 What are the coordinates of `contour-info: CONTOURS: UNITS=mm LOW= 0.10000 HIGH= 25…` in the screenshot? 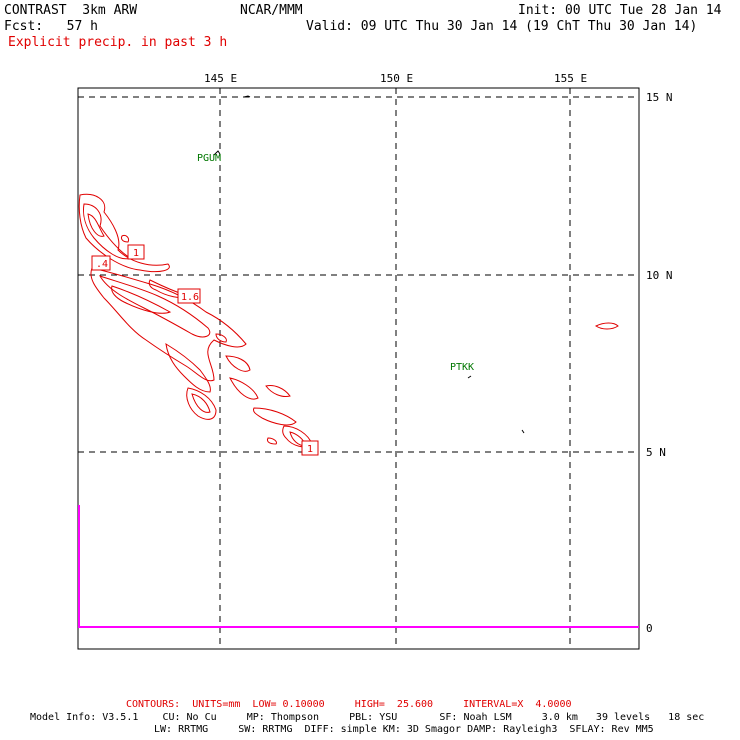 It's located at (349, 704).